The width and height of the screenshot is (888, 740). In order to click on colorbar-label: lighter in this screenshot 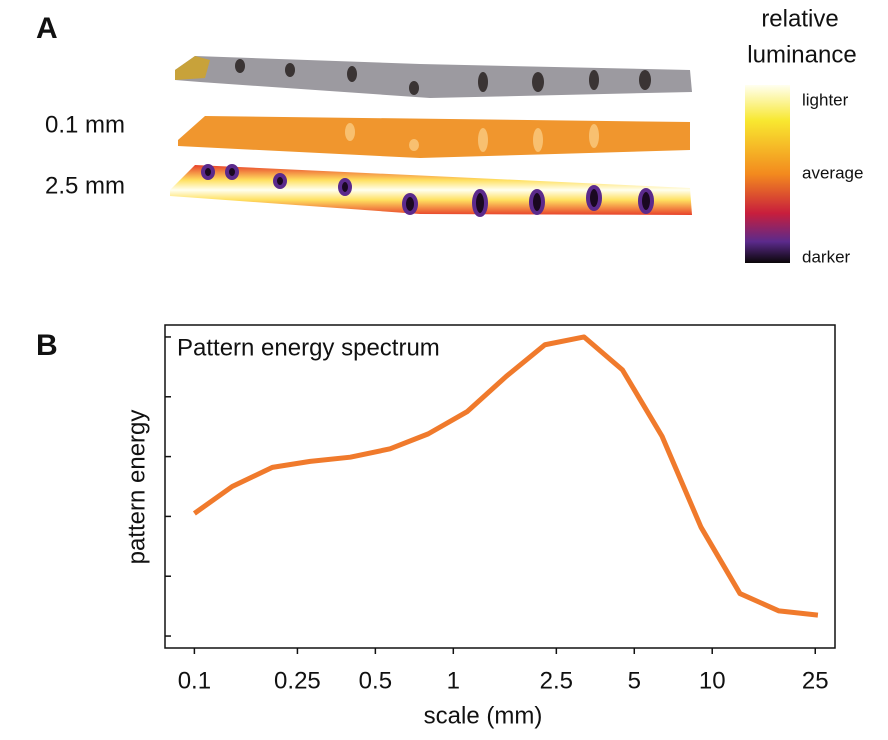, I will do `click(825, 99)`.